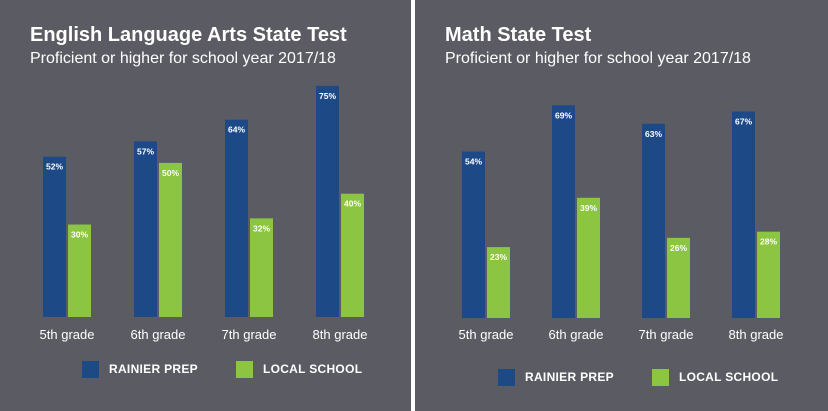 The height and width of the screenshot is (411, 828). What do you see at coordinates (498, 257) in the screenshot?
I see `data-label-local-school-5th-grade: 23%` at bounding box center [498, 257].